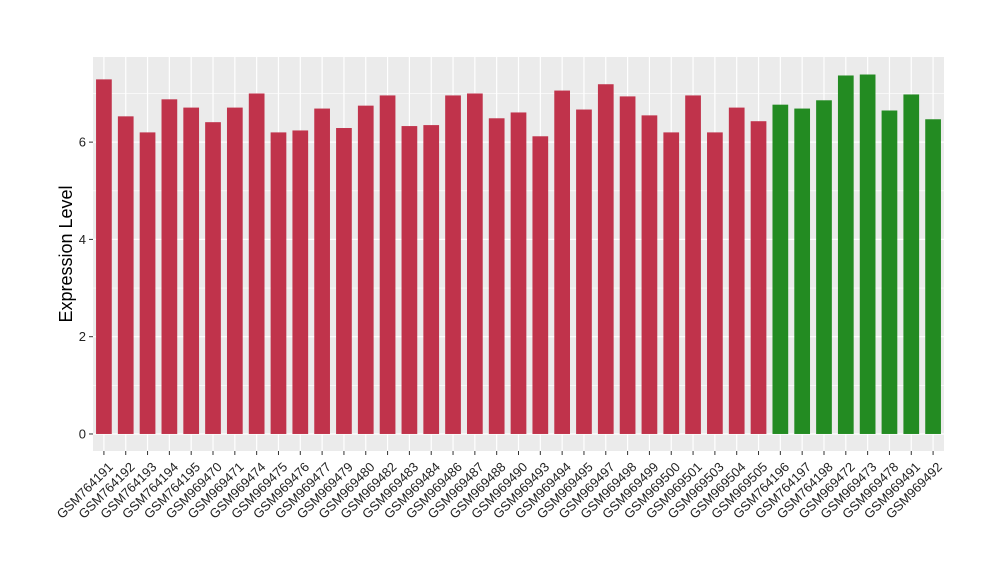 The image size is (1000, 580). What do you see at coordinates (147, 283) in the screenshot?
I see `bar-GSM764193` at bounding box center [147, 283].